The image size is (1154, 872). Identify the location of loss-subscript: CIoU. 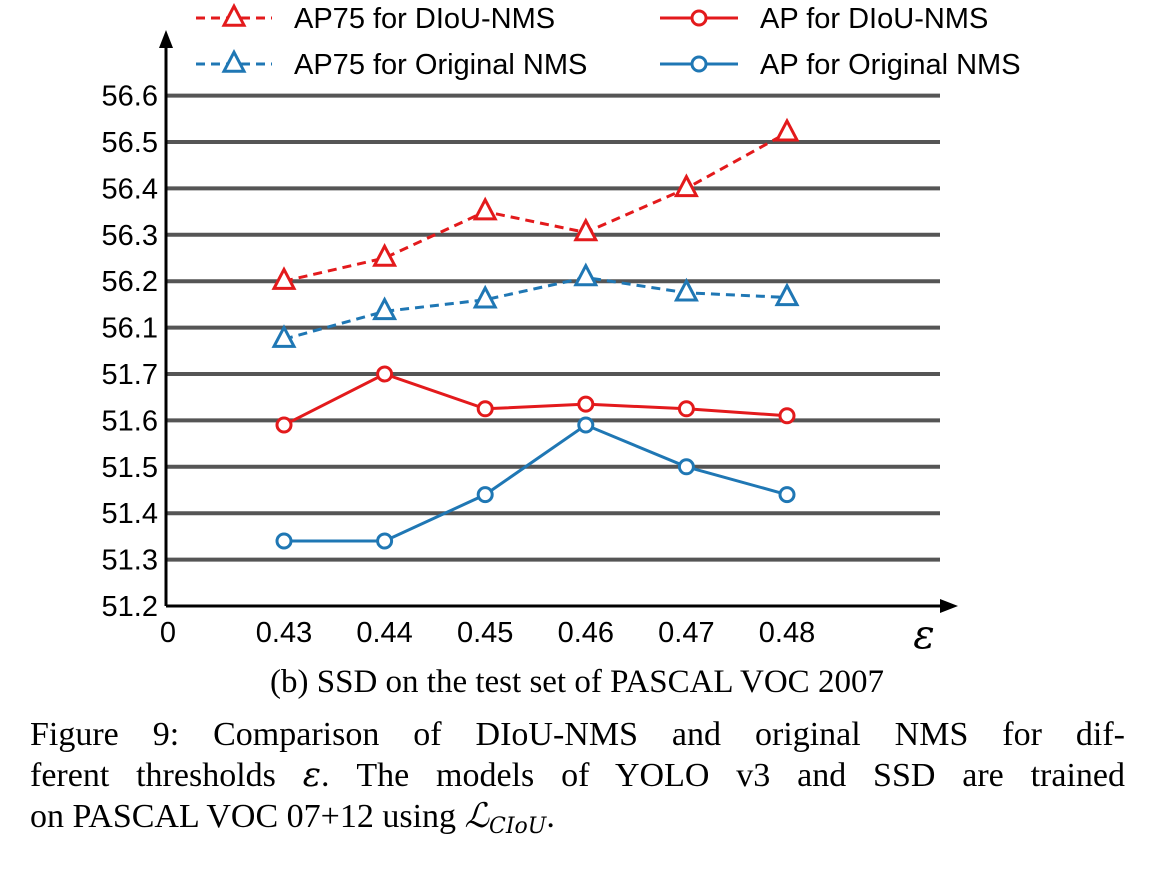
(518, 826).